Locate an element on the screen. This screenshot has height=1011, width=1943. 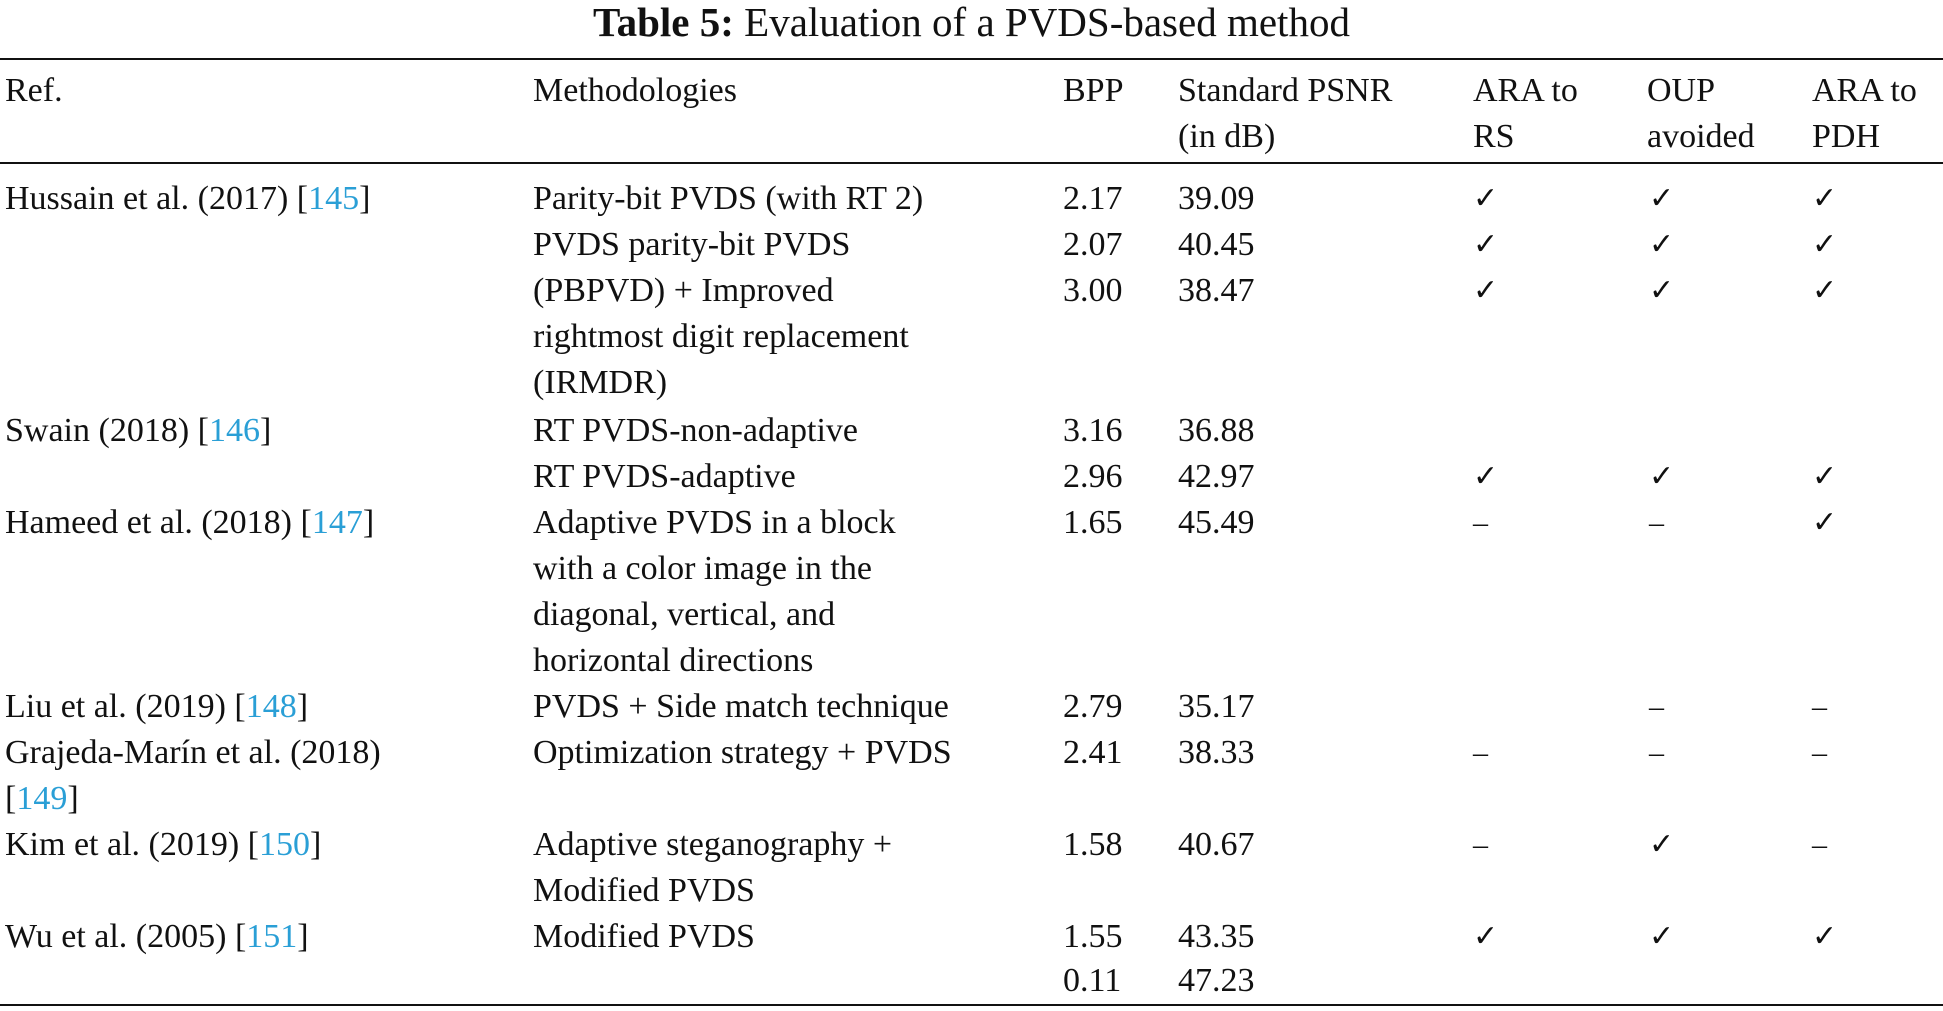
methodology-cell: Parity-bit PVDS (with RT 2) is located at coordinates (728, 198).